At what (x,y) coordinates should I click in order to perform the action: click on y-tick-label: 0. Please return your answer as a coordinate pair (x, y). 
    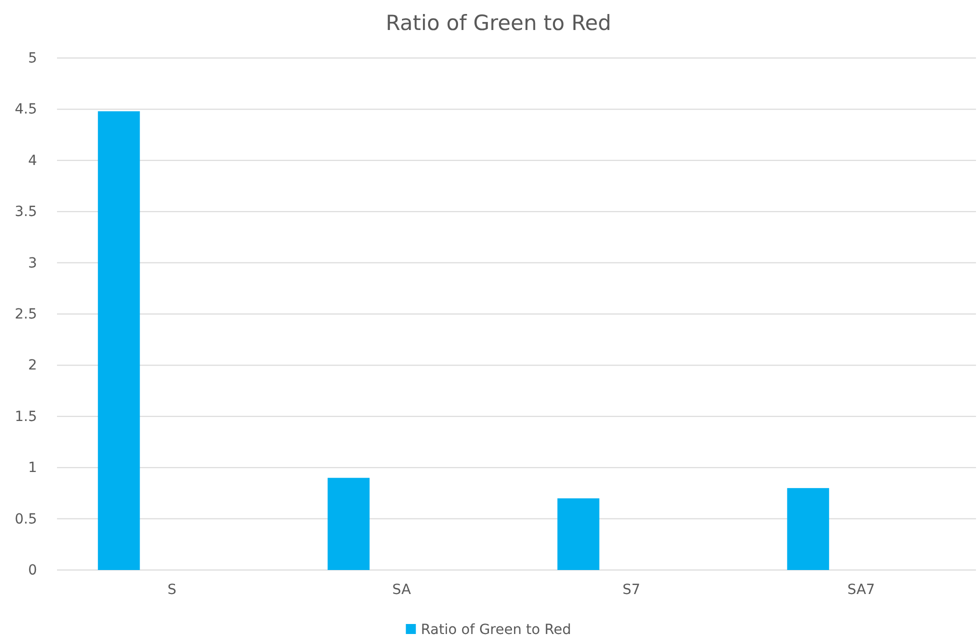
    Looking at the image, I should click on (32, 570).